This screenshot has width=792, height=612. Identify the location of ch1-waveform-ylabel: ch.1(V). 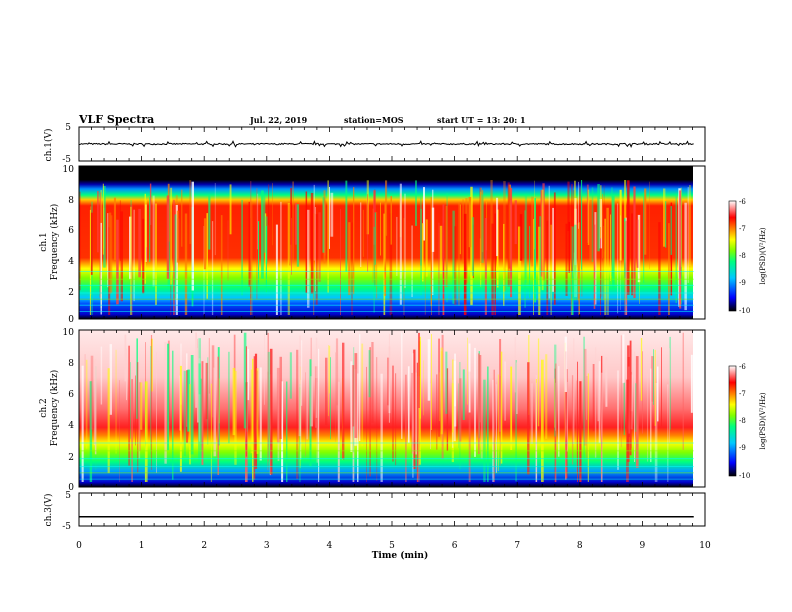
(48, 145).